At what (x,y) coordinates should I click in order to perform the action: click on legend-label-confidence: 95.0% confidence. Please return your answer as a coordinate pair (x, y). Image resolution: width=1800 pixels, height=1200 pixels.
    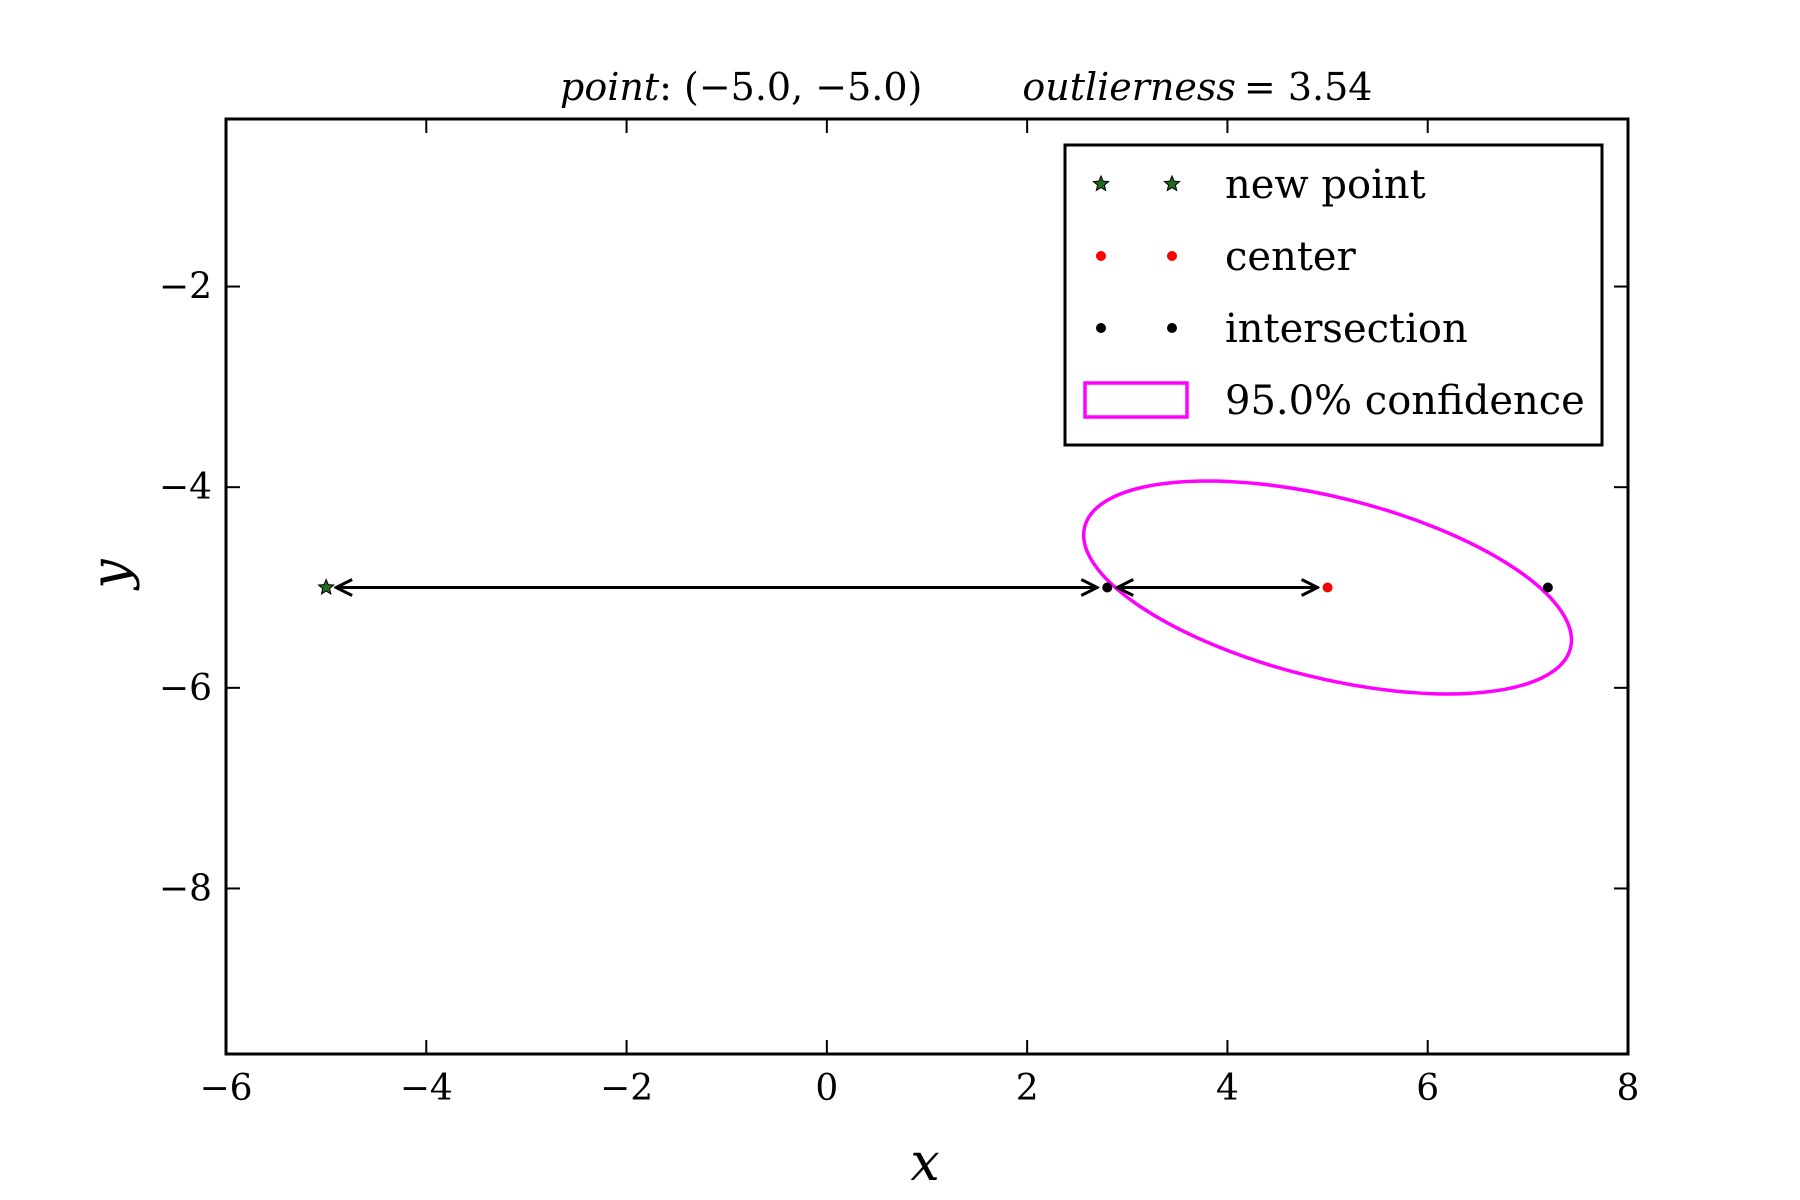
    Looking at the image, I should click on (1405, 401).